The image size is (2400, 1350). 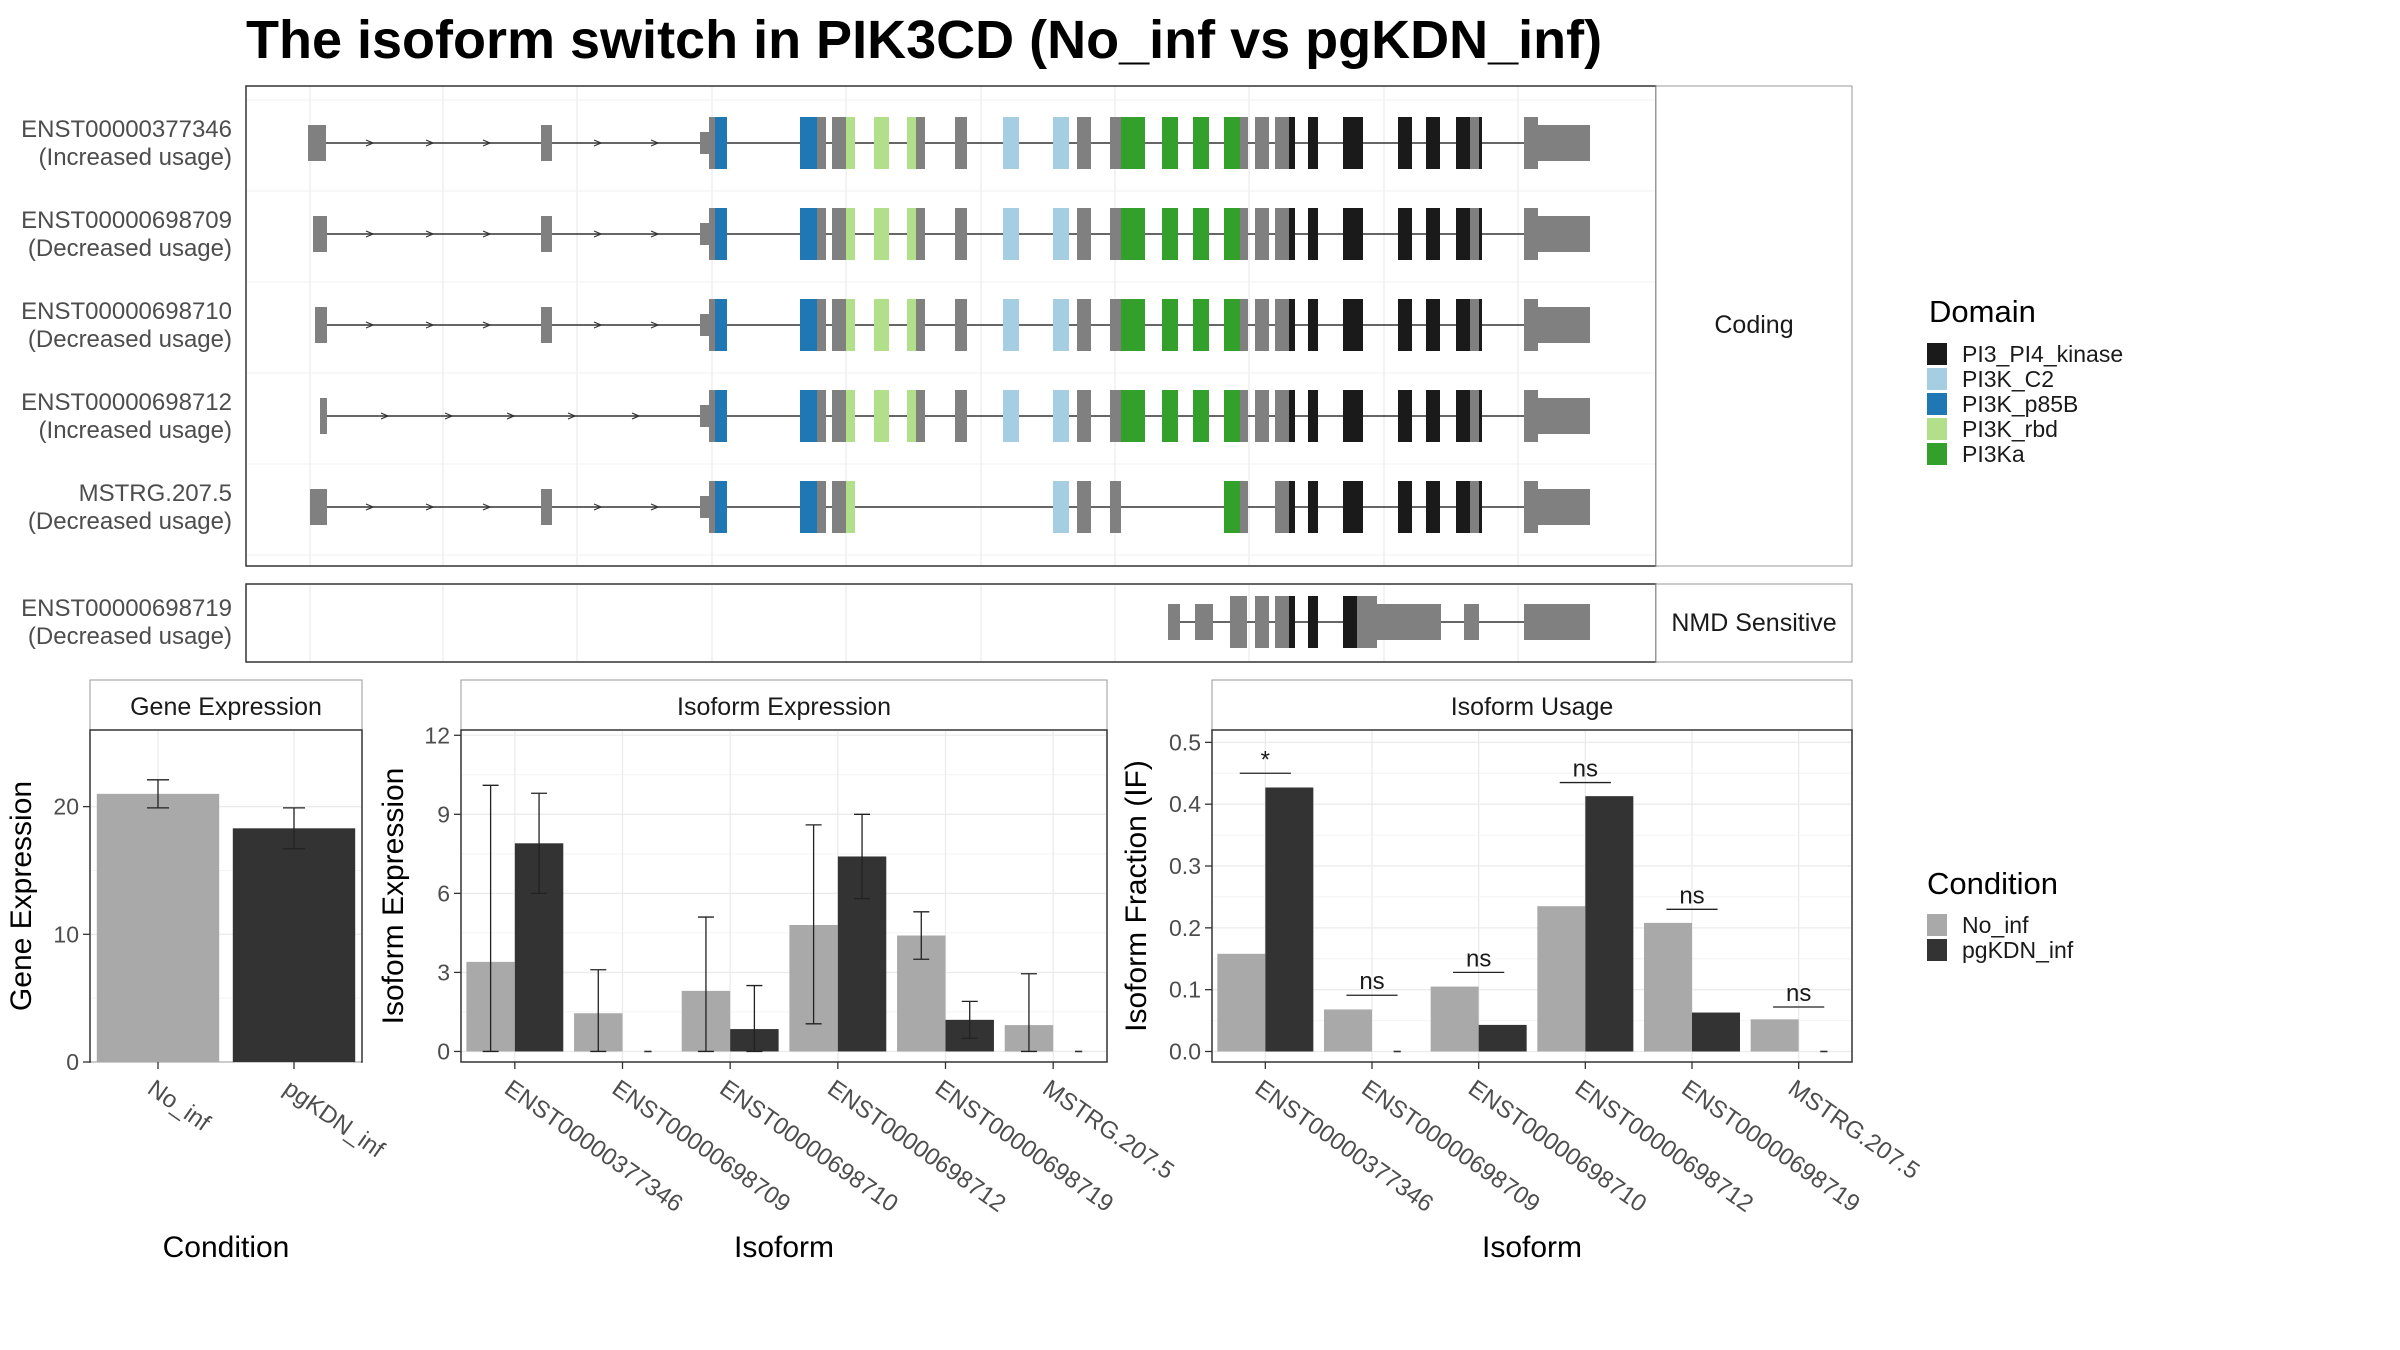 I want to click on y-tick-label: 0, so click(x=72, y=1062).